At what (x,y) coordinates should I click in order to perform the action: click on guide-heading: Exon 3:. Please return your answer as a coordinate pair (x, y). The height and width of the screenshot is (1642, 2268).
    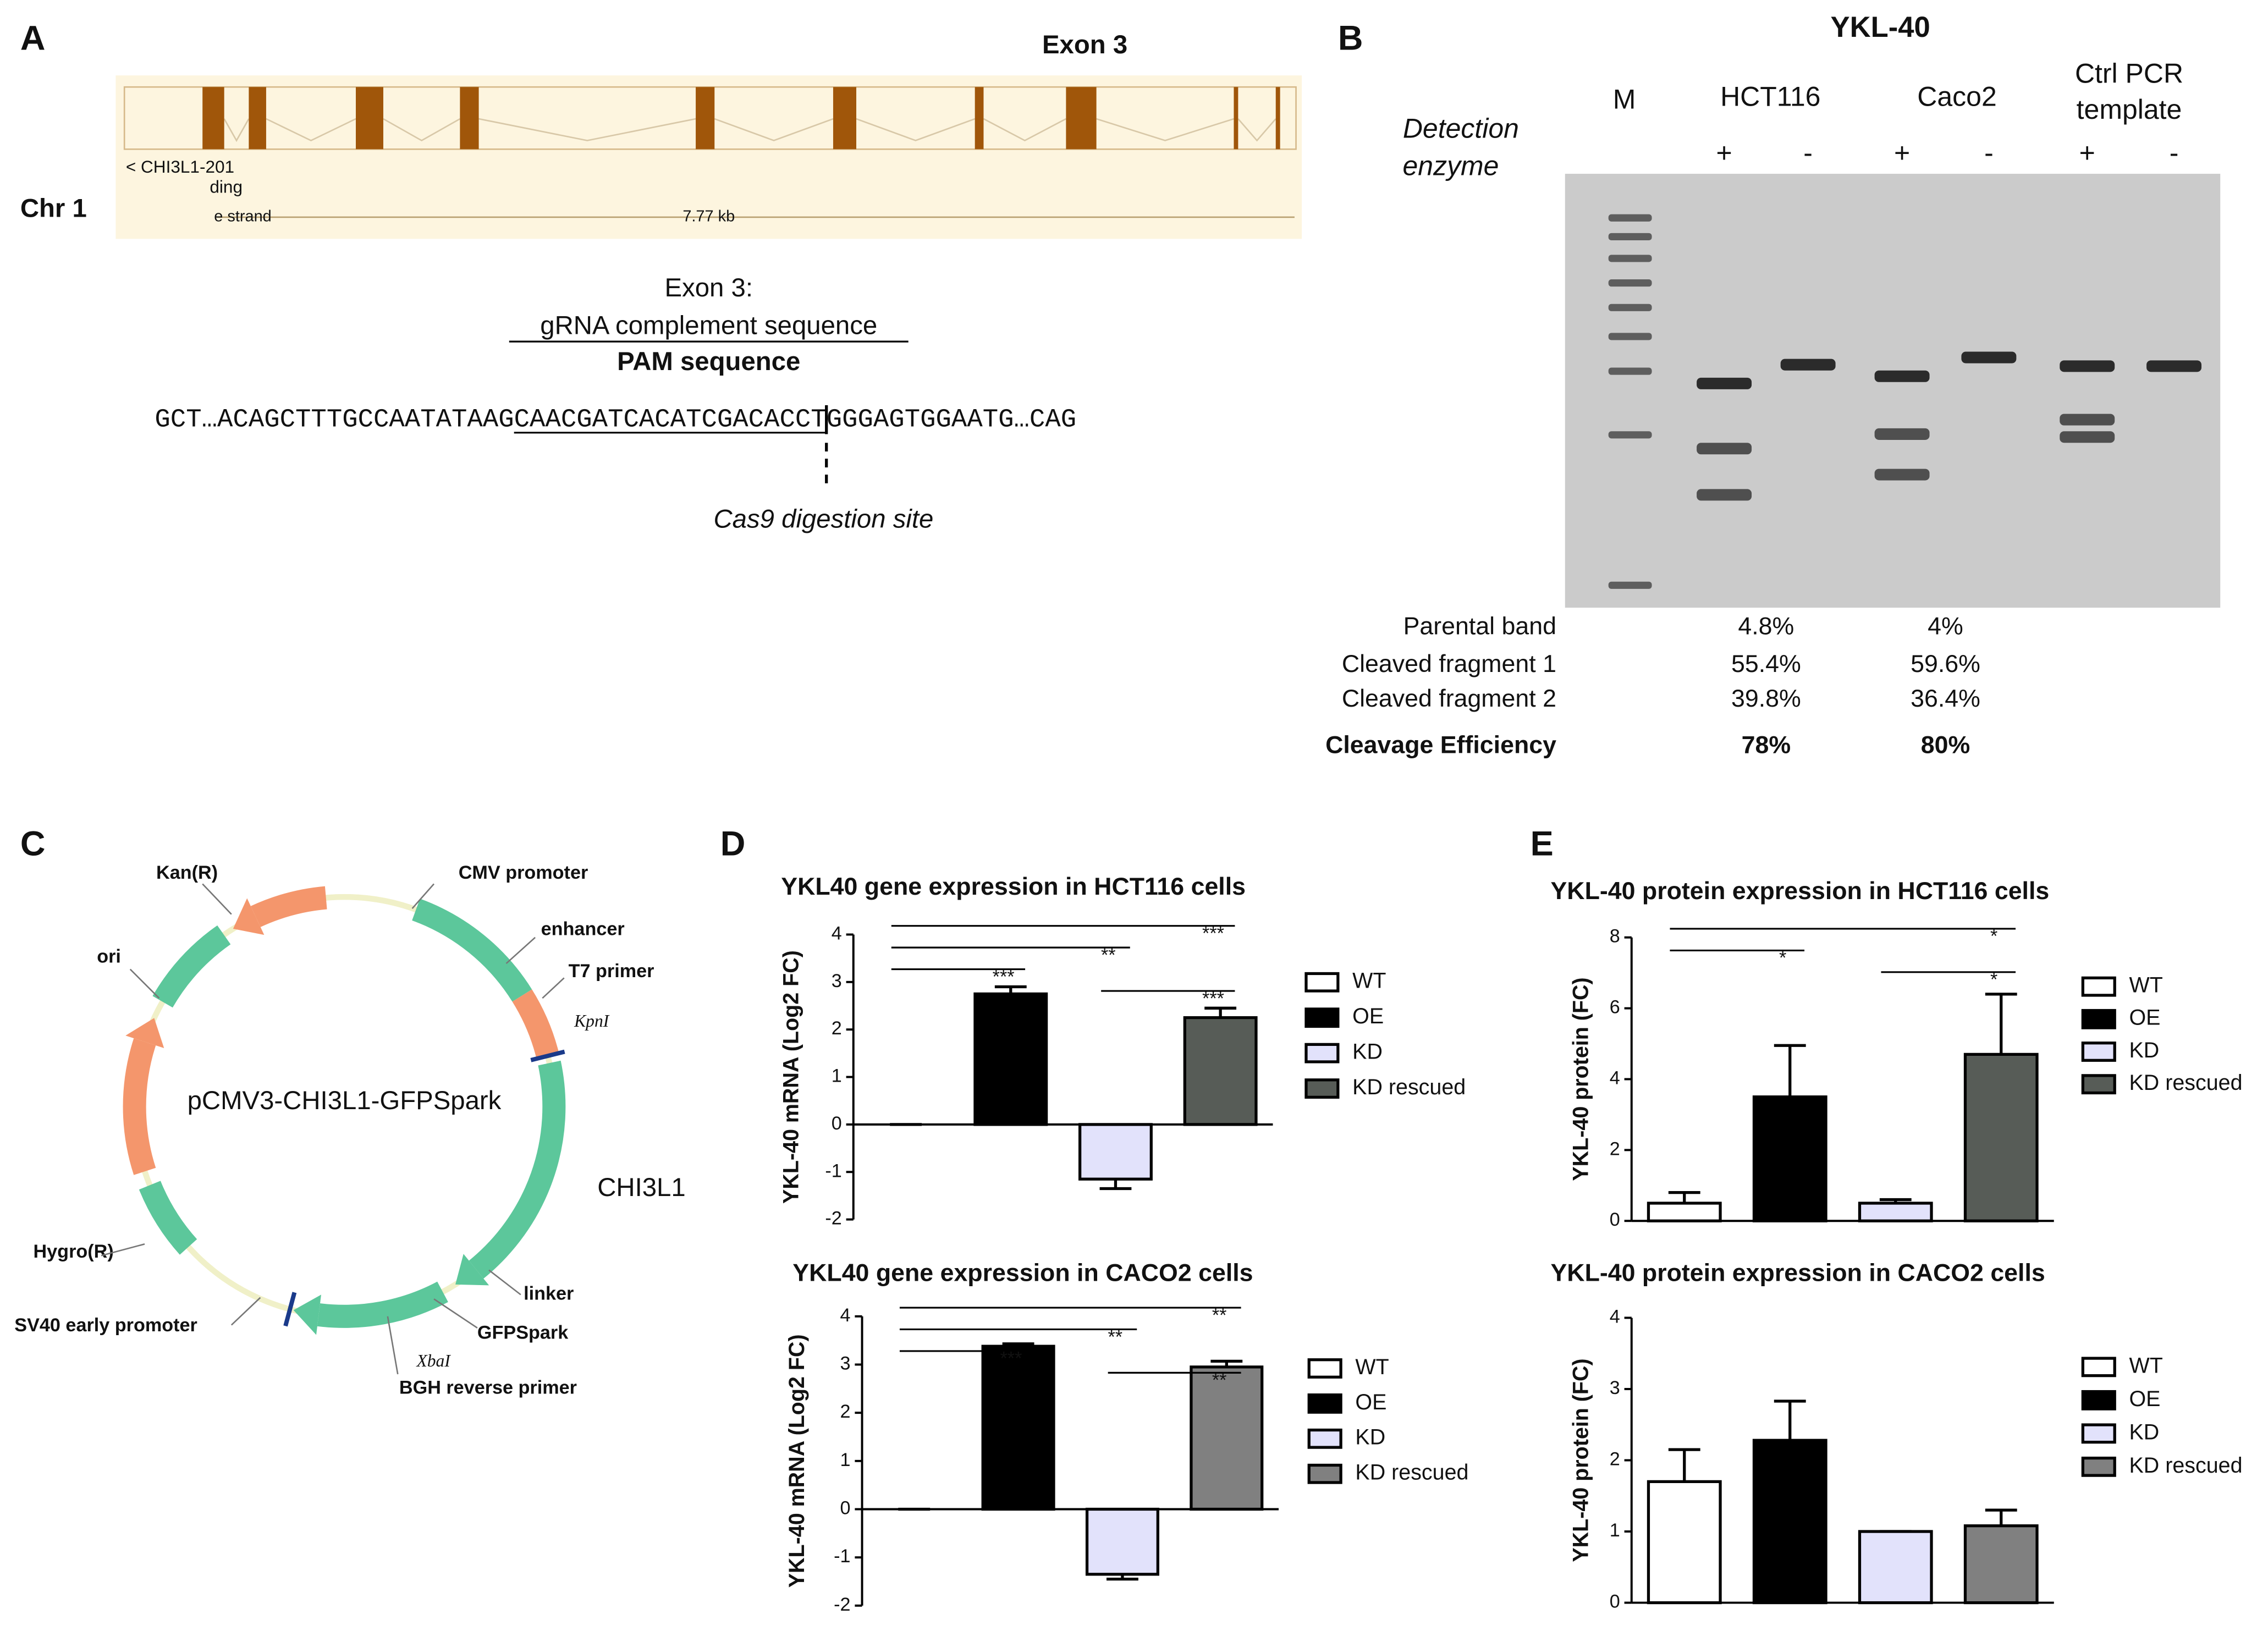
    Looking at the image, I should click on (709, 287).